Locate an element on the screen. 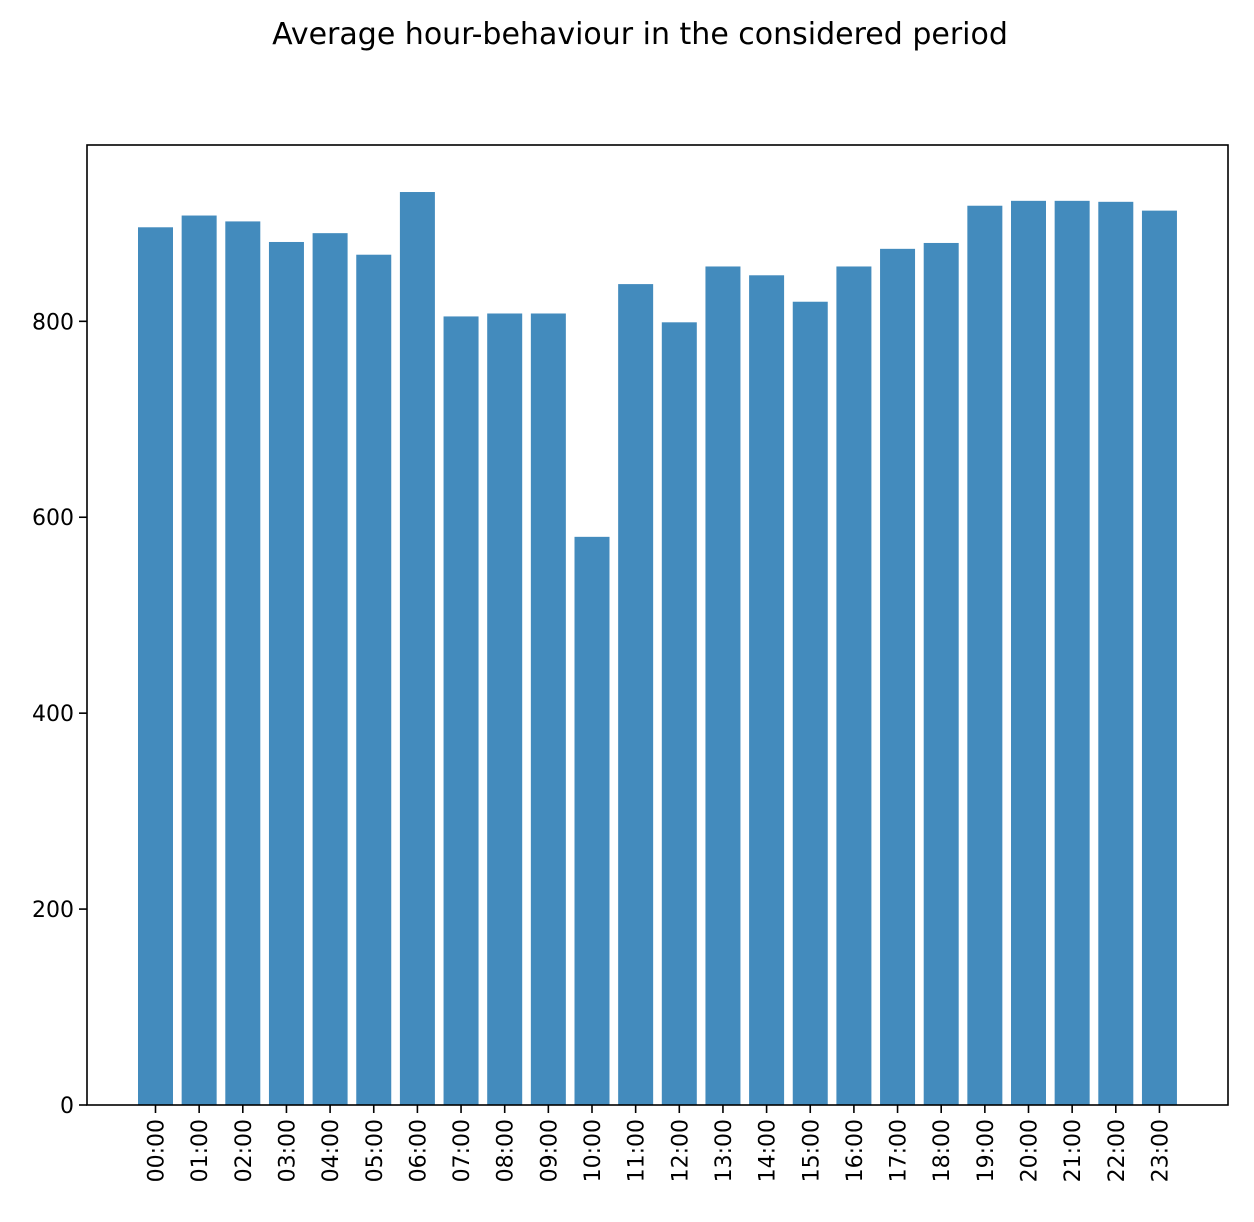 The width and height of the screenshot is (1254, 1222). bar-1900 is located at coordinates (985, 655).